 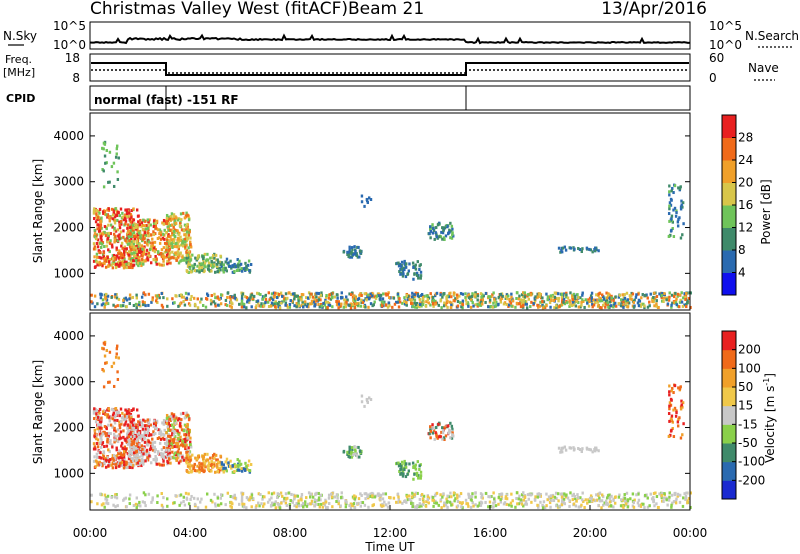 What do you see at coordinates (348, 98) in the screenshot?
I see `cpid-panel: CPID normal (fast) -151 RF` at bounding box center [348, 98].